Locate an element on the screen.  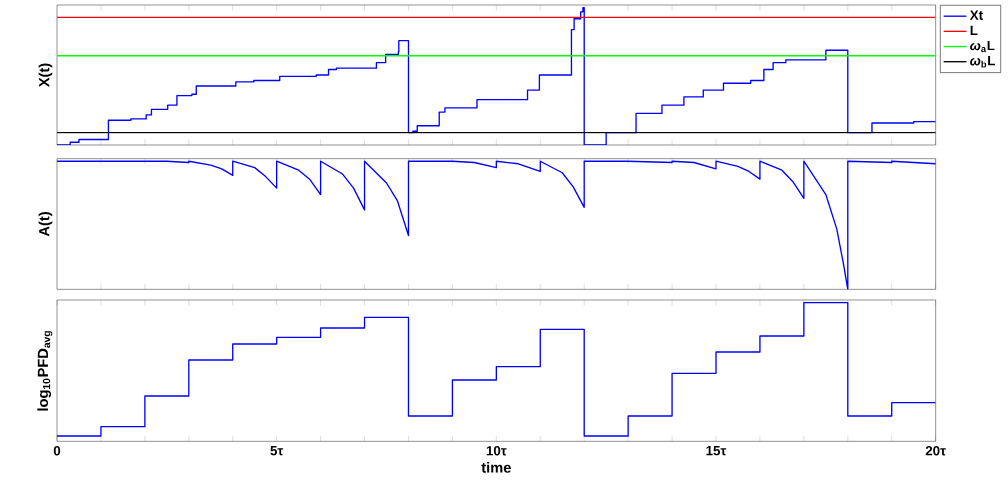
x-axis-title: time is located at coordinates (496, 467).